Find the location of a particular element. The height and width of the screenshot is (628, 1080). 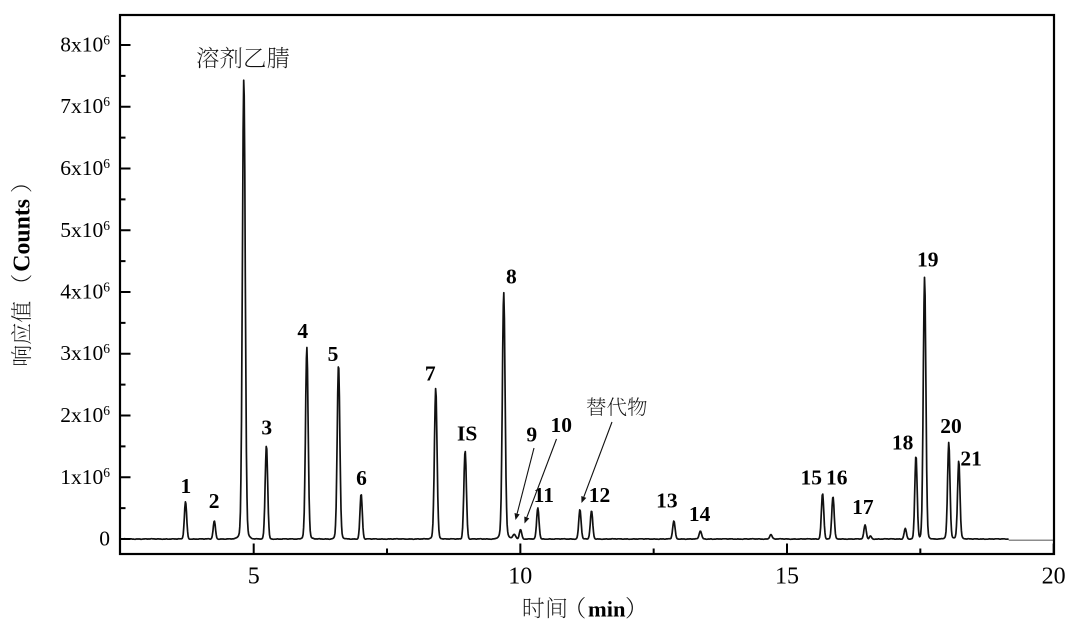

svg-text: 7 is located at coordinates (430, 374).